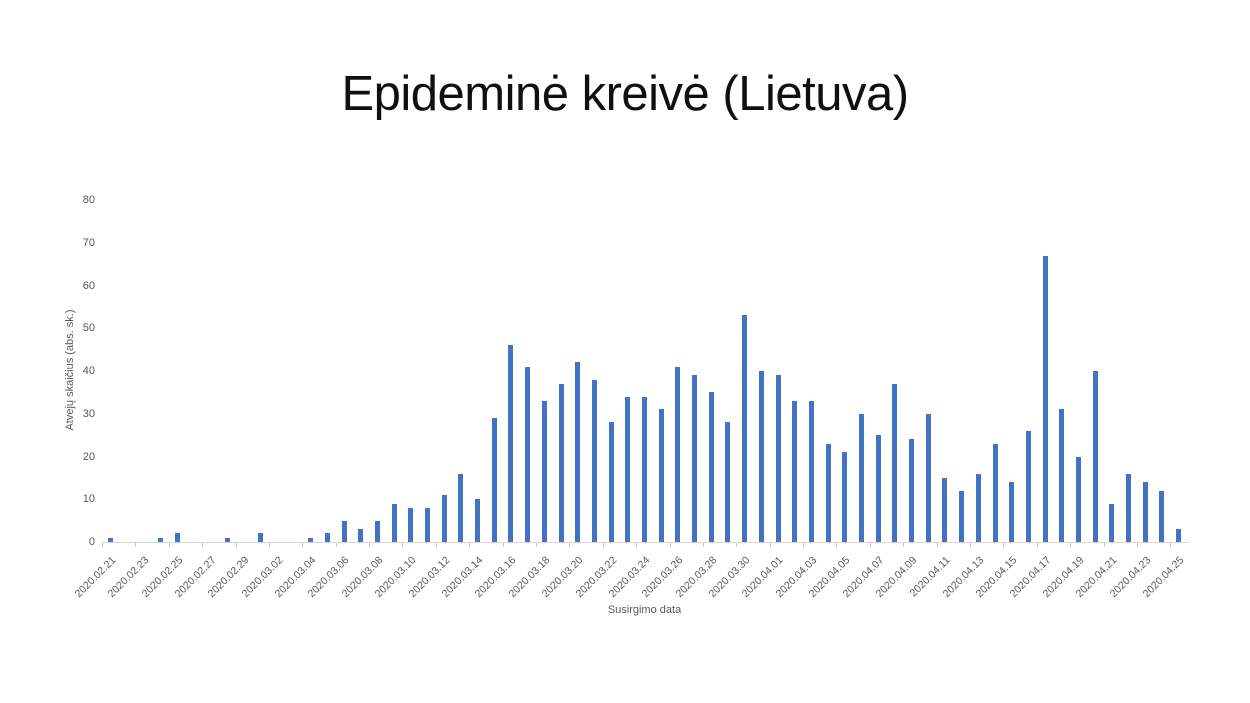  What do you see at coordinates (91, 542) in the screenshot?
I see `y-axis-tick-label: 0` at bounding box center [91, 542].